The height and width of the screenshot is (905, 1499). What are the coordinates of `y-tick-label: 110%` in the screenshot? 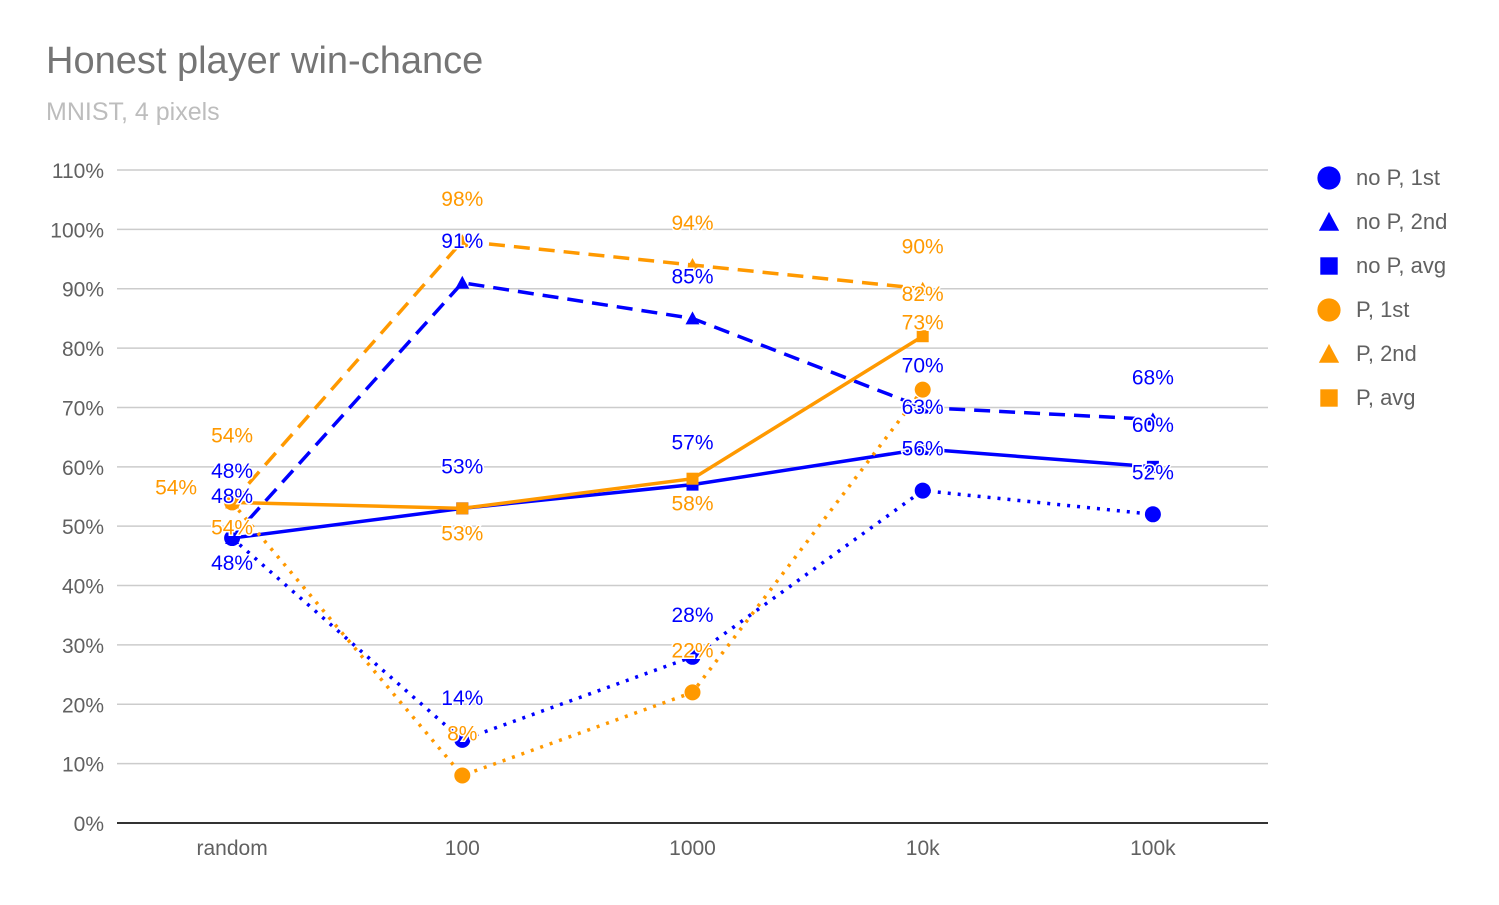 It's located at (78, 171).